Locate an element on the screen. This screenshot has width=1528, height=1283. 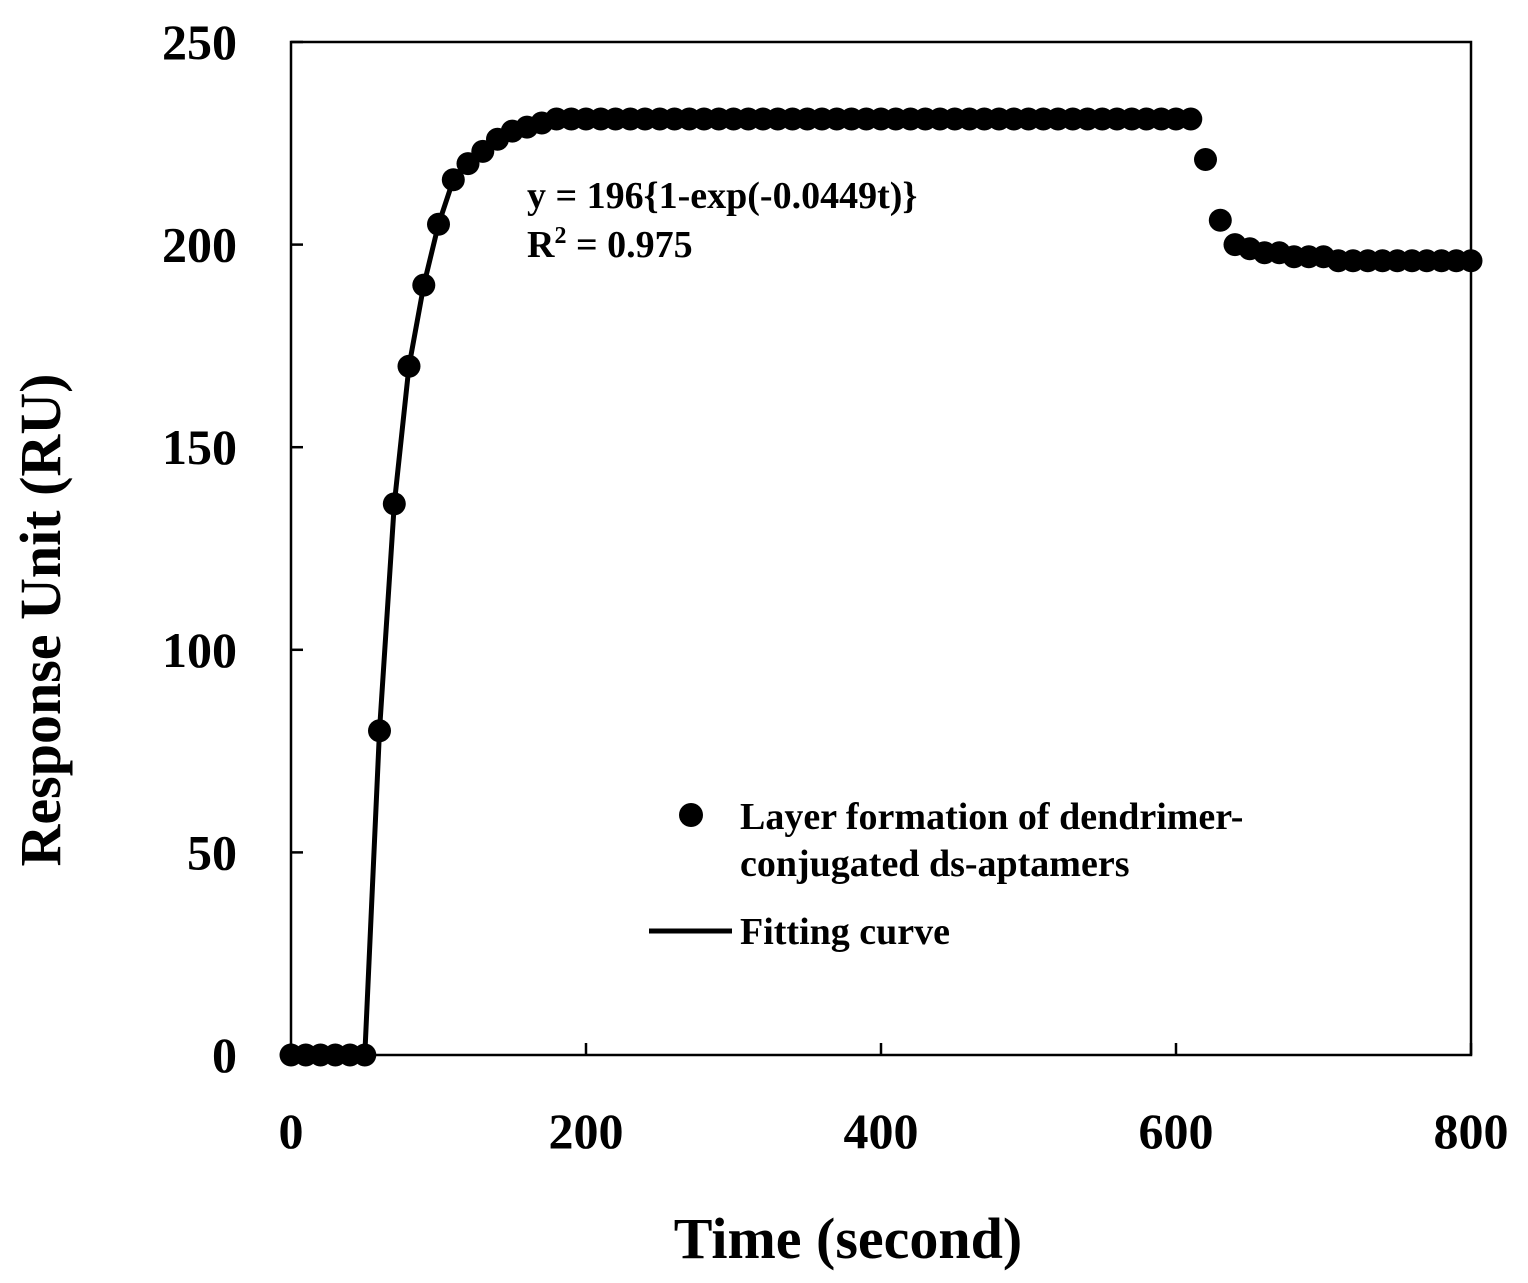
fit-equation: y = 196{1-exp(-0.0449t)} is located at coordinates (722, 196).